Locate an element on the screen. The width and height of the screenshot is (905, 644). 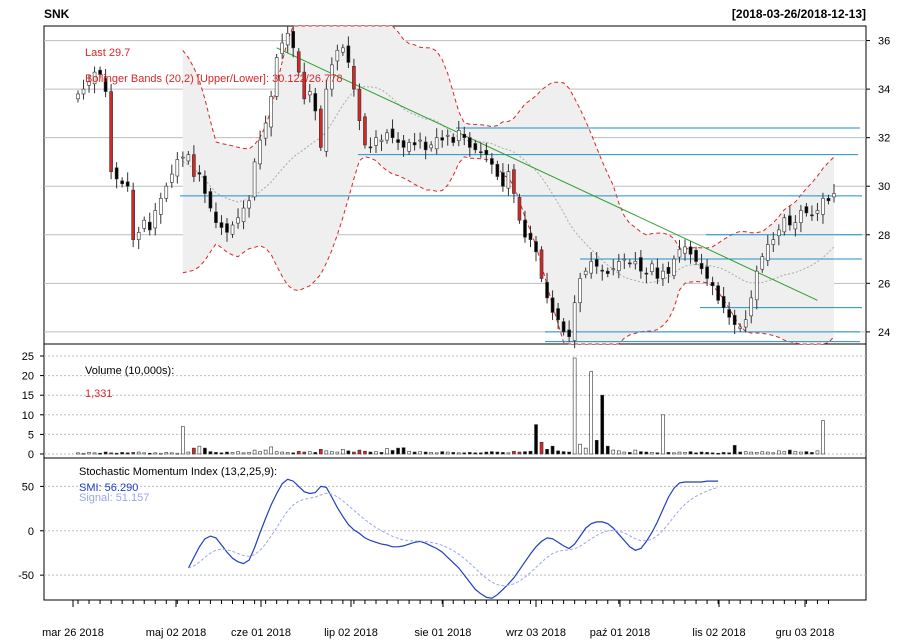
volume-tick-label: 10 is located at coordinates (28, 416).